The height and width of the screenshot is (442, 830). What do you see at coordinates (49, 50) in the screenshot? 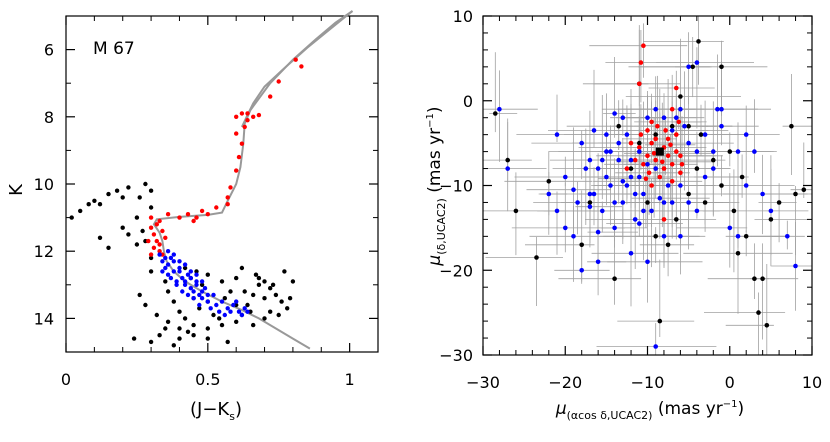
I see `cmd-y-tick-label: 6` at bounding box center [49, 50].